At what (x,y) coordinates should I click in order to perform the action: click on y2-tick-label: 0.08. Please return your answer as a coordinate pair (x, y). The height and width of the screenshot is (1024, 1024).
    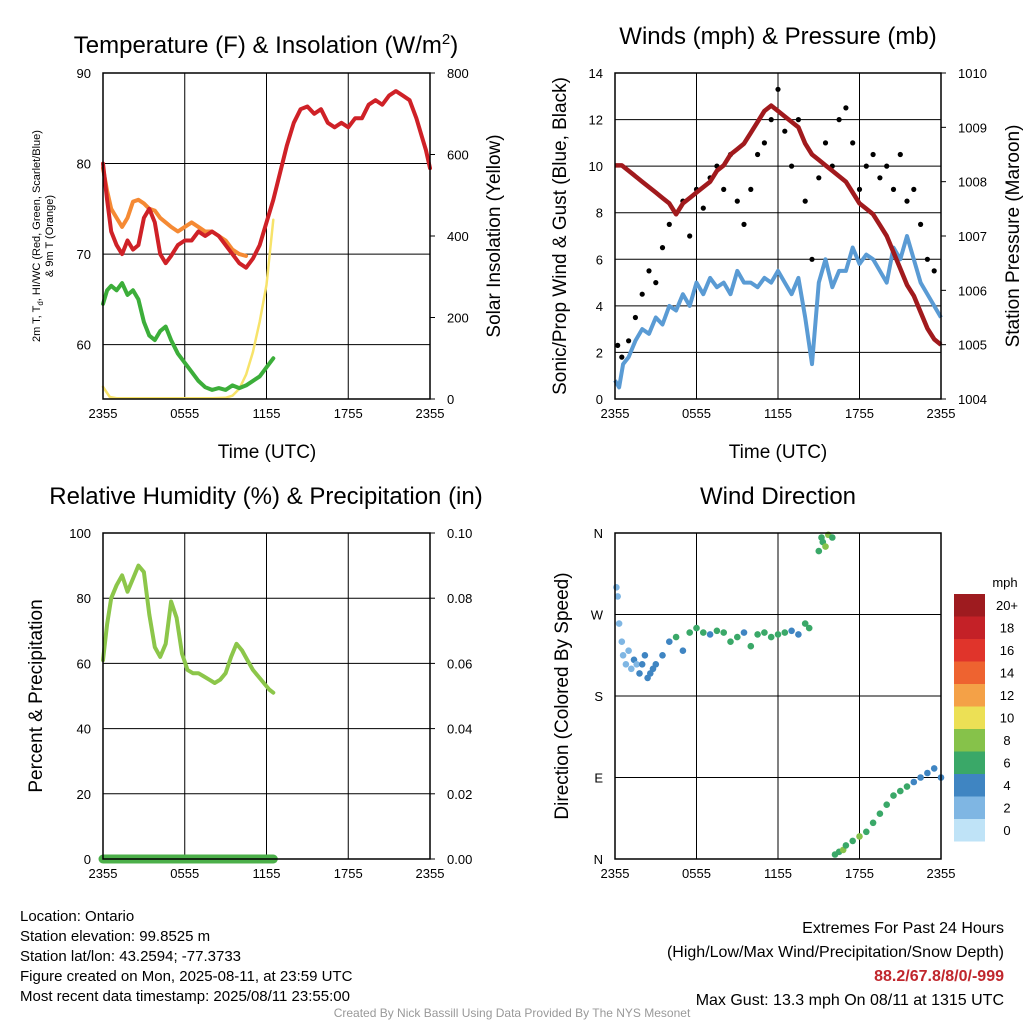
    Looking at the image, I should click on (459, 598).